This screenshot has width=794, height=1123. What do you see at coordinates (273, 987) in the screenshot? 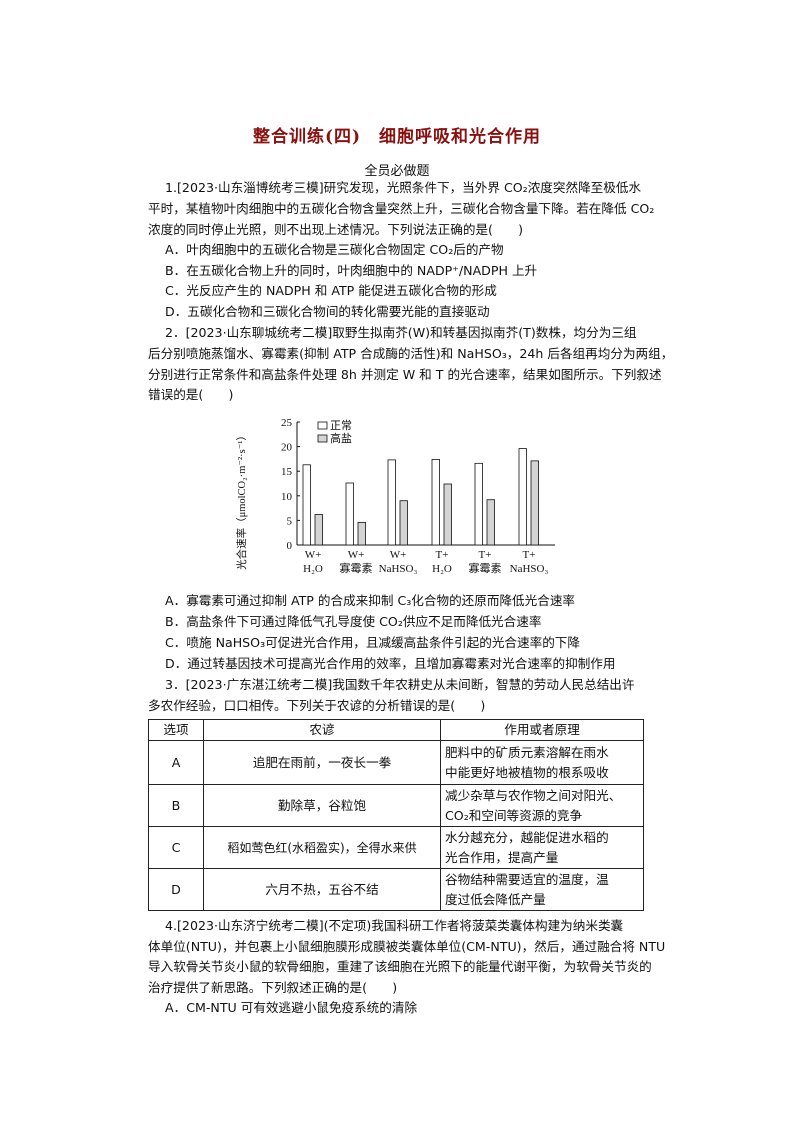
I see `question-text: 治疗提供了新思路。下列叙述正确的是( )` at bounding box center [273, 987].